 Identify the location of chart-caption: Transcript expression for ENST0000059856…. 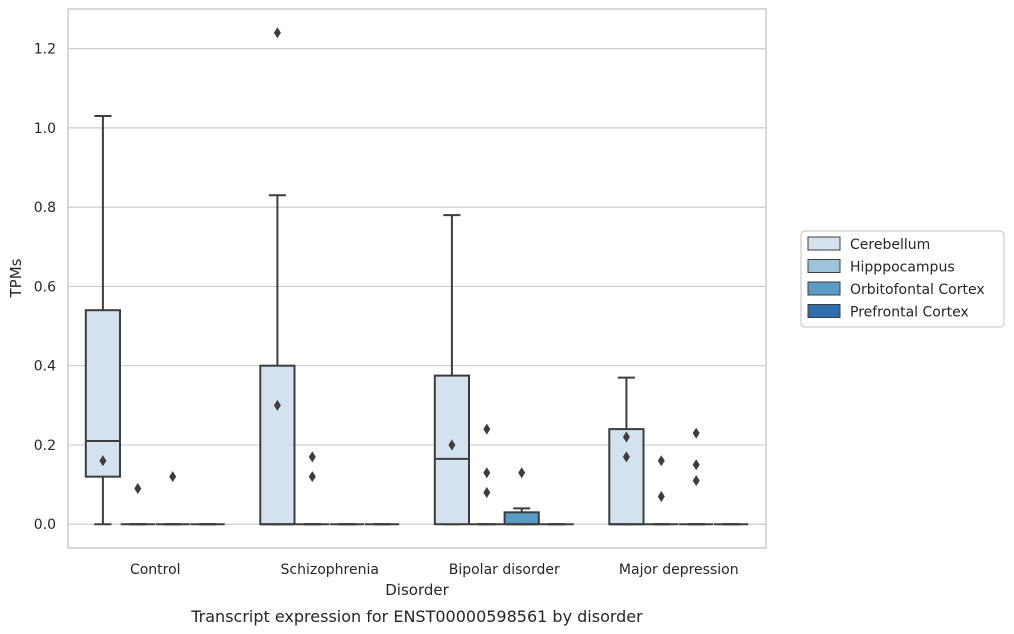
(416, 616).